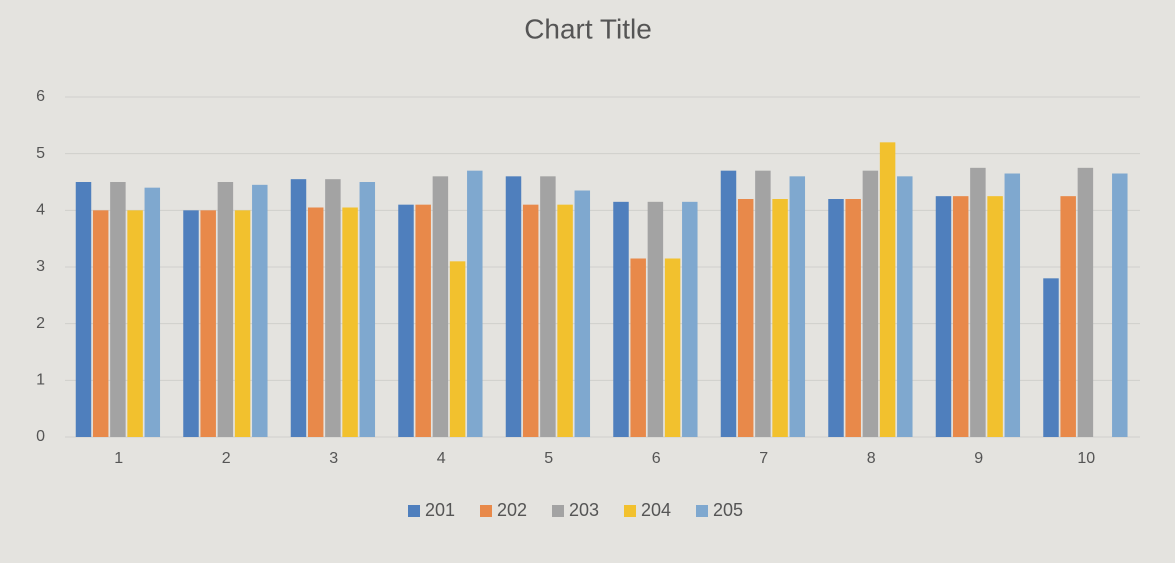  What do you see at coordinates (871, 458) in the screenshot?
I see `x-tick-label: 8` at bounding box center [871, 458].